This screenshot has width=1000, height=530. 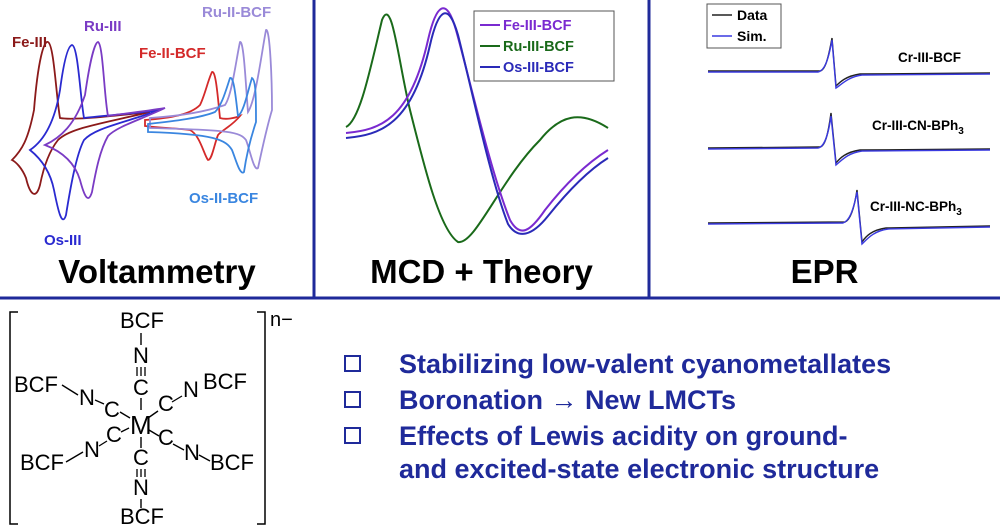 I want to click on bullet-item: Stabilizing low-valent cyanometallates, so click(x=665, y=364).